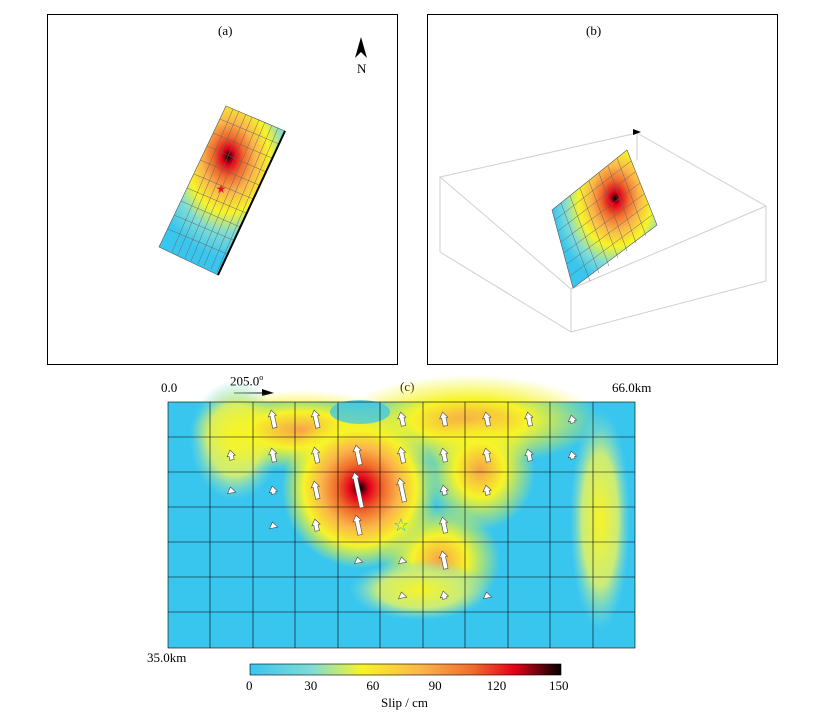 The image size is (837, 722). I want to click on colorbar-label: Slip / cm, so click(404, 702).